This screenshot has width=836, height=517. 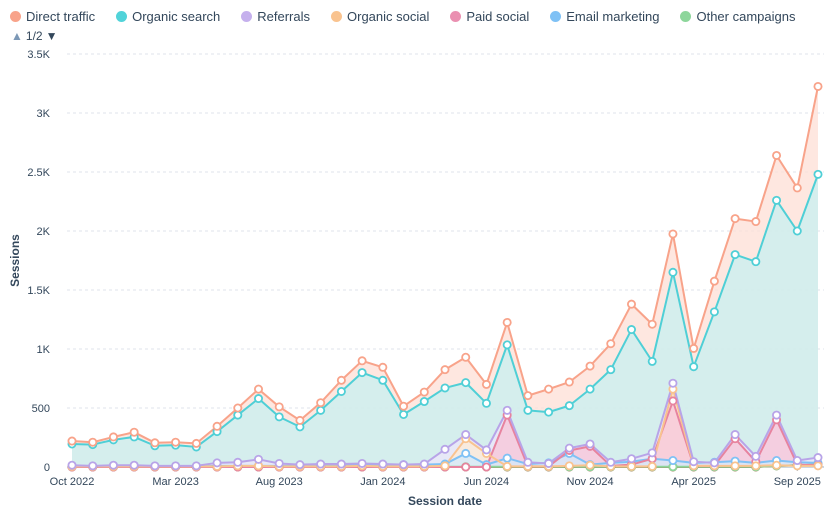 What do you see at coordinates (15, 260) in the screenshot?
I see `y-axis-title: Sessions` at bounding box center [15, 260].